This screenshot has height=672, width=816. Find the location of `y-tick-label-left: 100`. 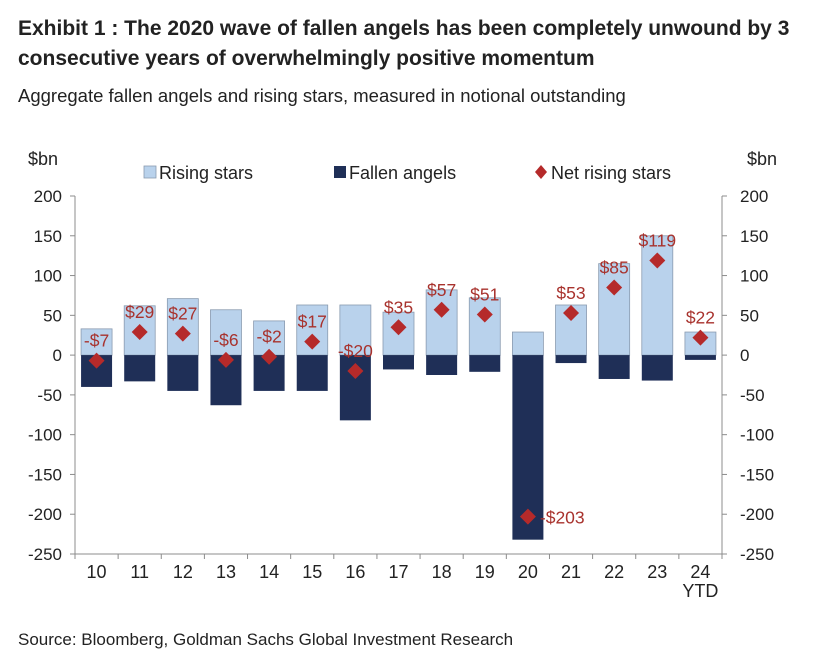

y-tick-label-left: 100 is located at coordinates (48, 276).